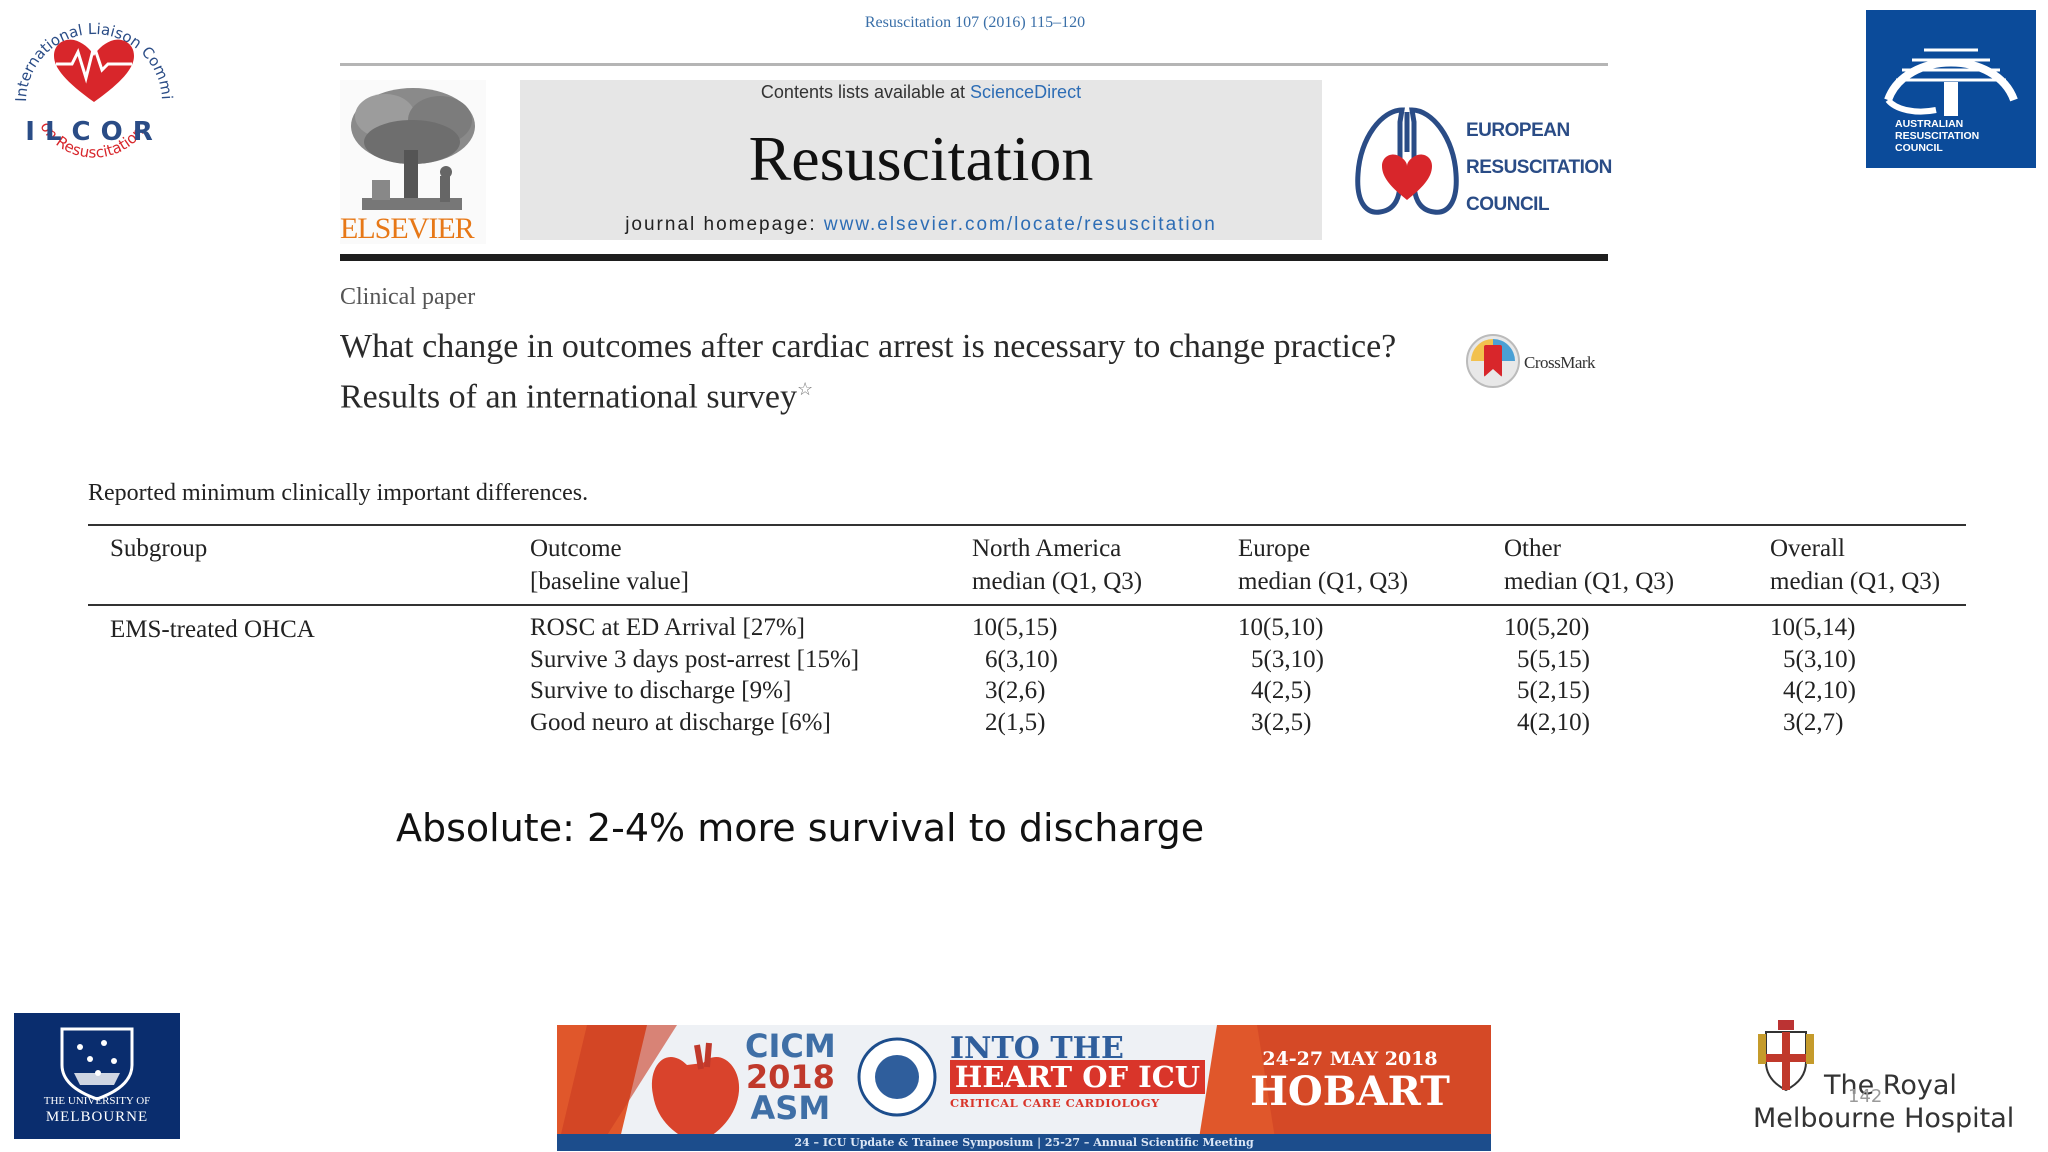 The width and height of the screenshot is (2048, 1152). I want to click on row-1-north-america: 10(5,15), so click(1015, 627).